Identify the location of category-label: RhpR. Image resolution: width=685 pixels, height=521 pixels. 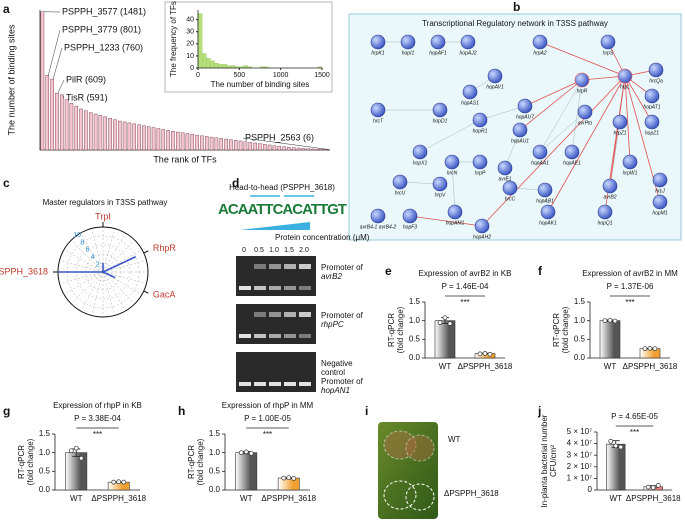
(165, 248).